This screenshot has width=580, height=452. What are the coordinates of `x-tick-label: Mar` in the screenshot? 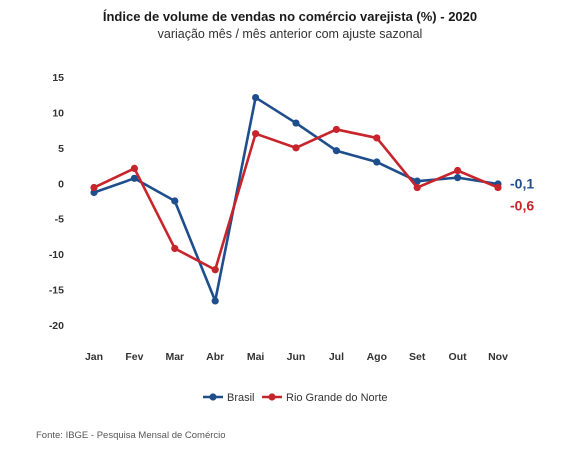 It's located at (174, 357).